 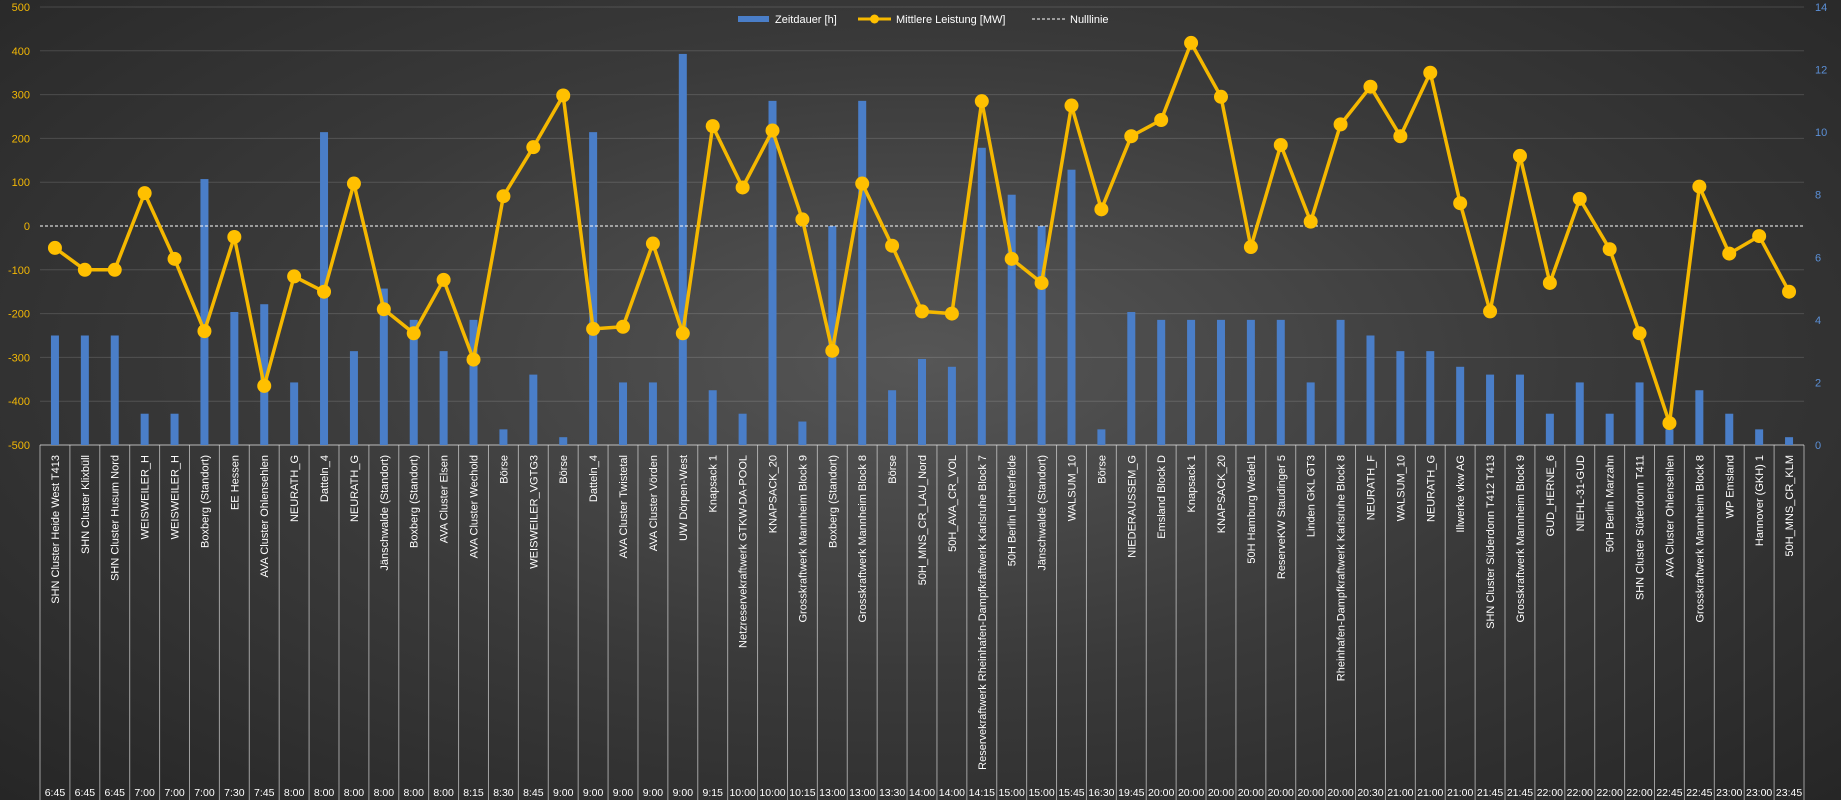 What do you see at coordinates (235, 482) in the screenshot?
I see `x-category-label: EE Hessen` at bounding box center [235, 482].